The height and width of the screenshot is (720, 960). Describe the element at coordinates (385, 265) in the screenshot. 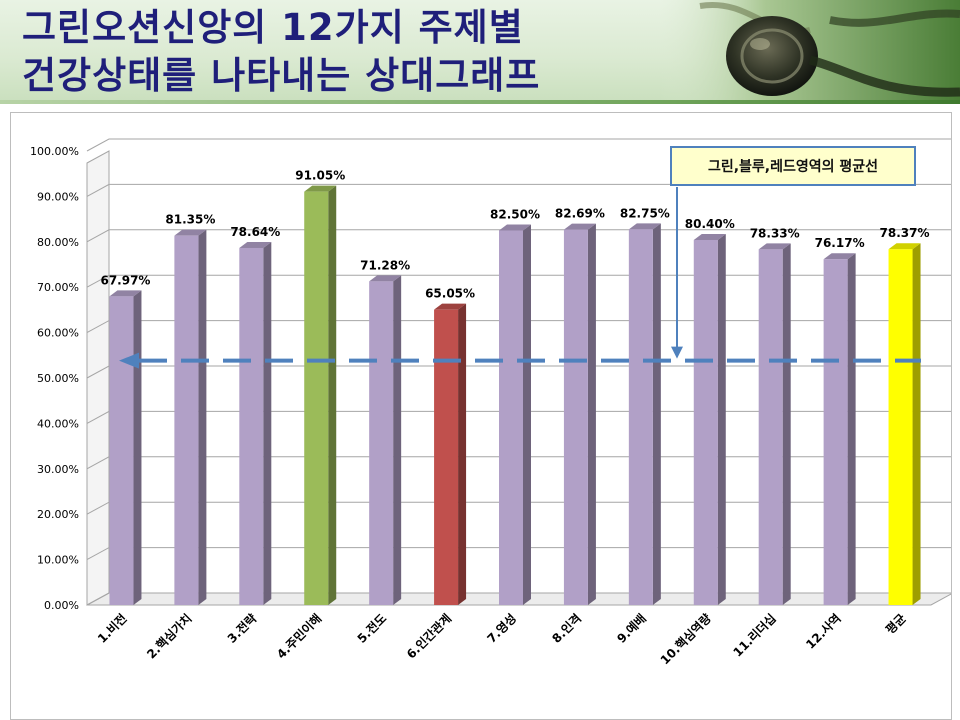

I see `data-label: 71.28%` at that location.